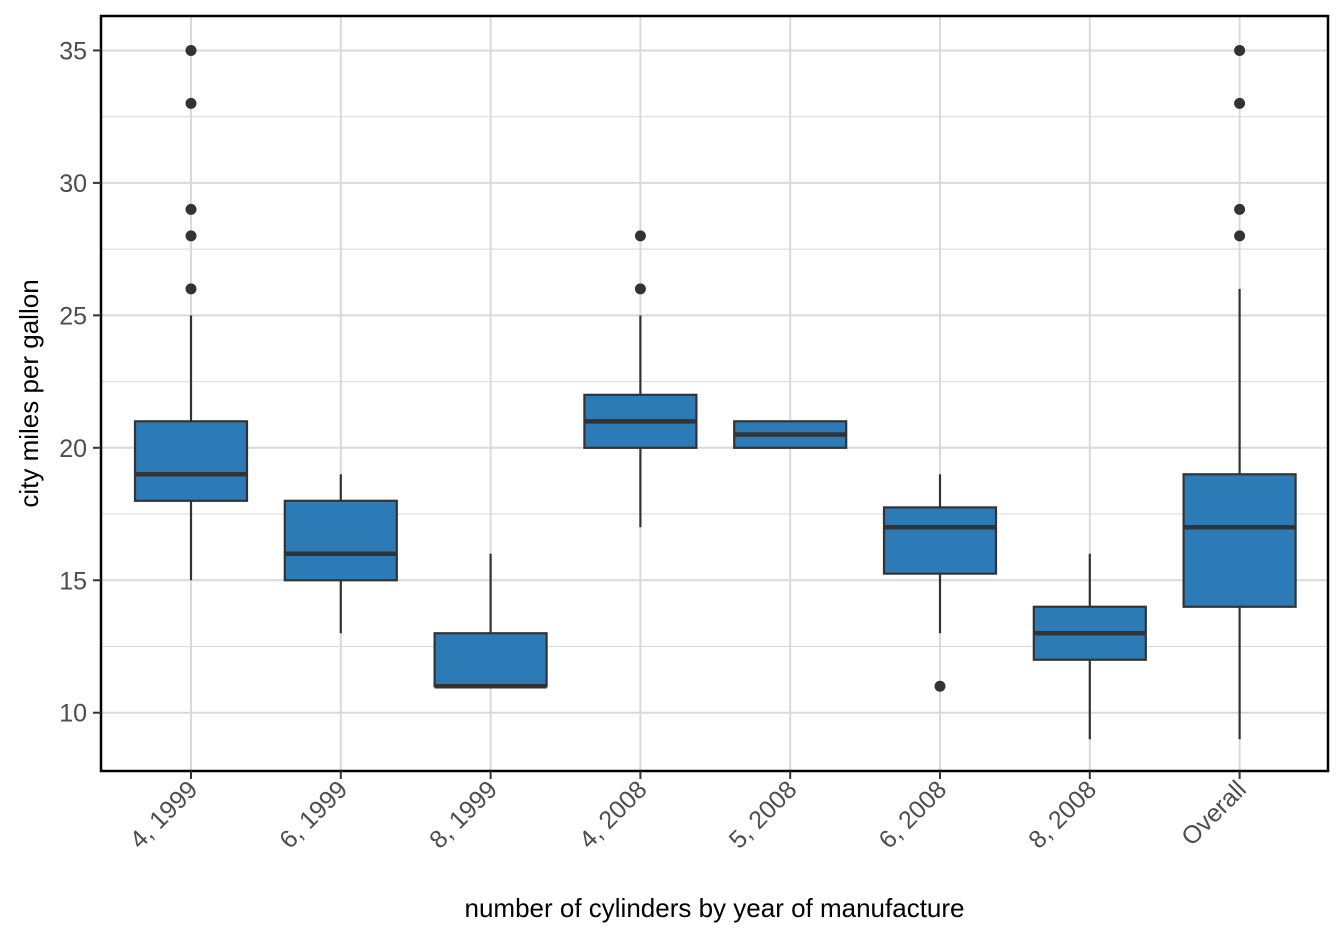  What do you see at coordinates (912, 814) in the screenshot?
I see `x-tick-label: 6, 2008` at bounding box center [912, 814].